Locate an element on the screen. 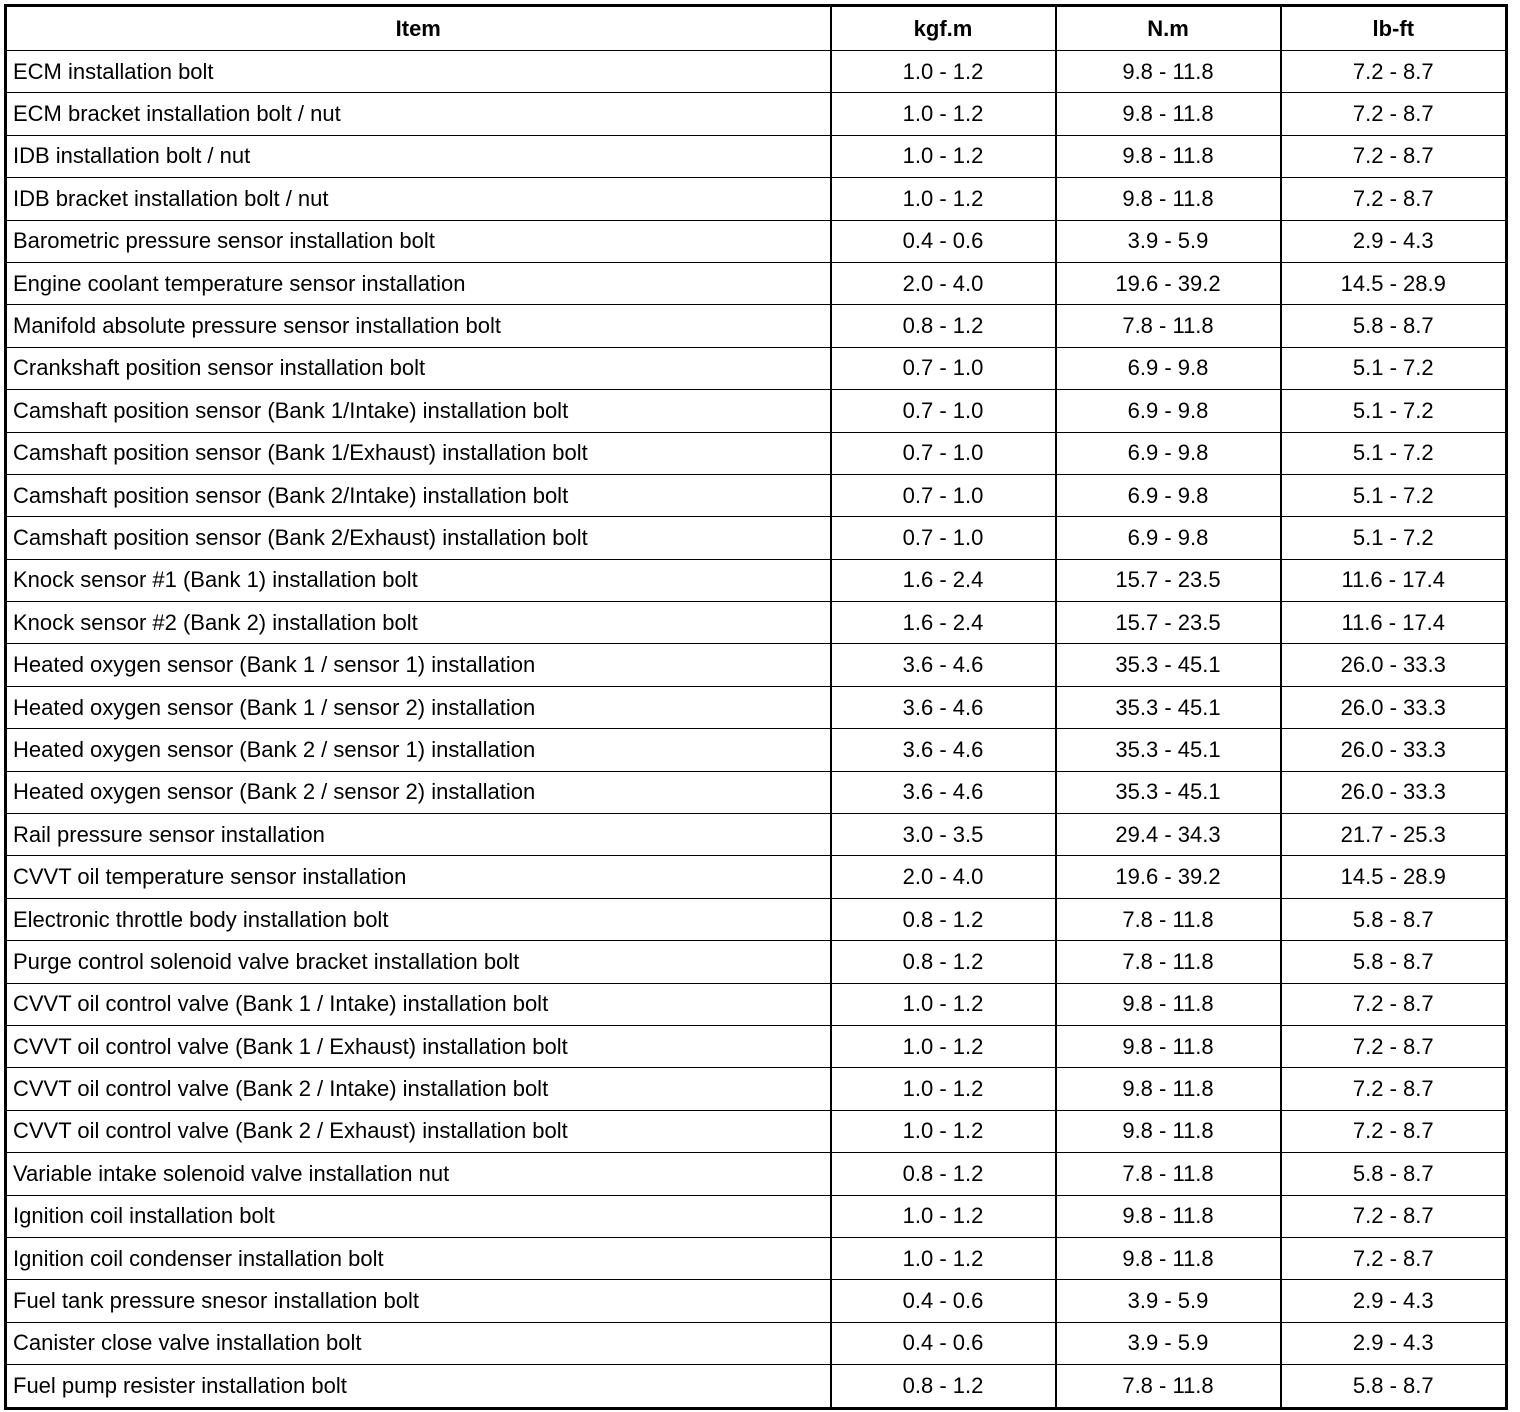  cell-item: ECM bracket installation bolt / nut is located at coordinates (418, 114).